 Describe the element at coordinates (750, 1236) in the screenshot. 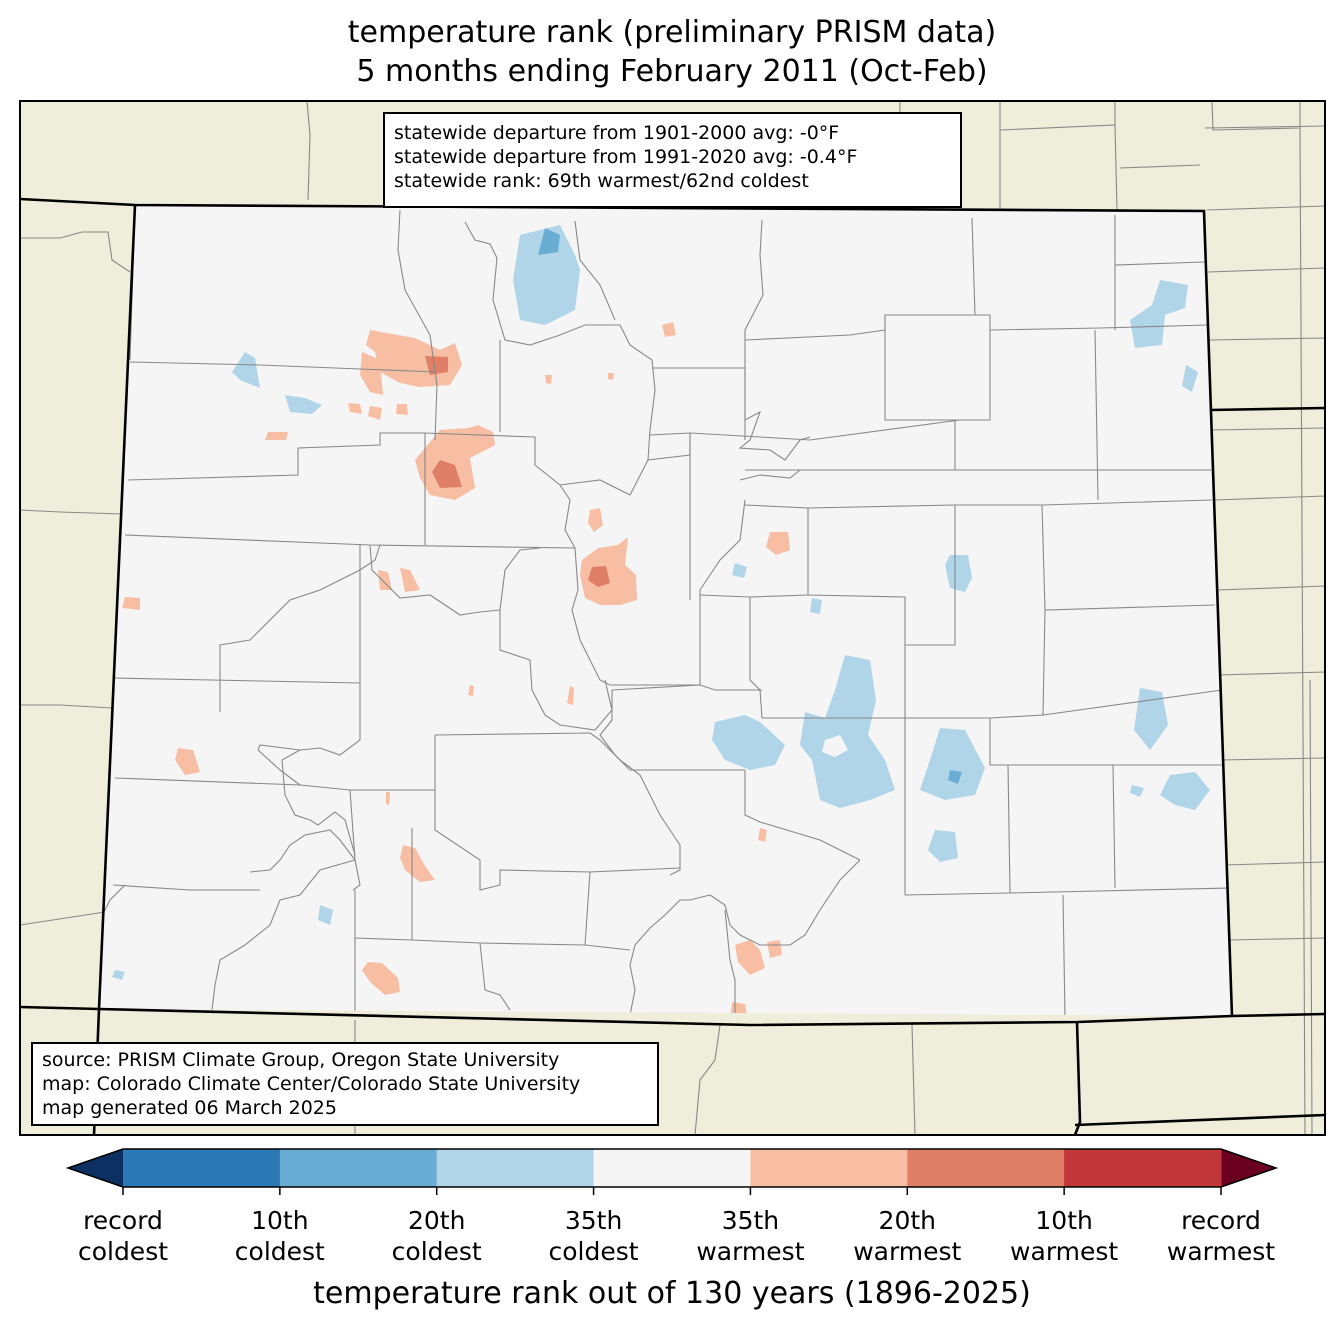

I see `colorbar-tick-label: 35th warmest` at that location.